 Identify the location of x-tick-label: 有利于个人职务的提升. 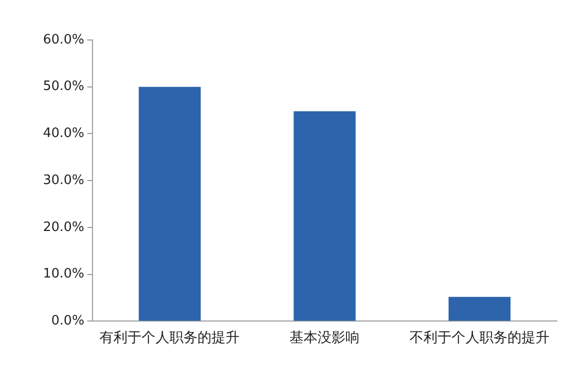
(170, 338).